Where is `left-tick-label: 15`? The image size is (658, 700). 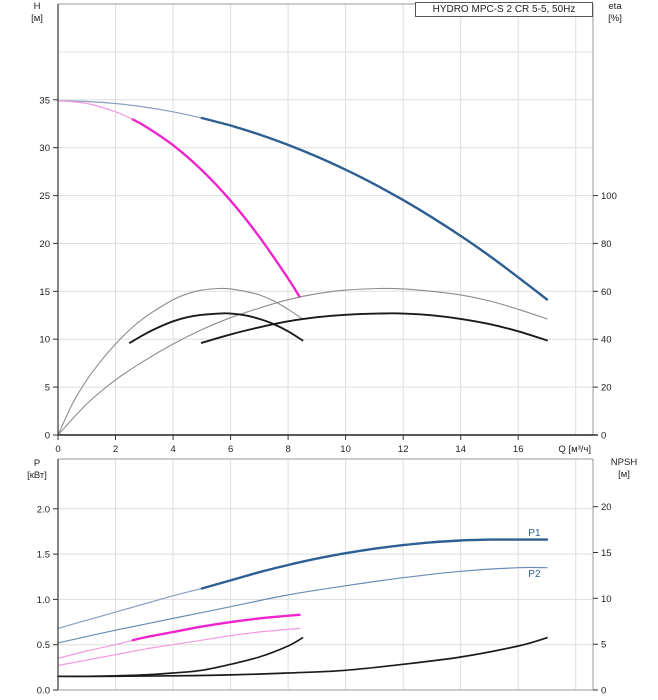 left-tick-label: 15 is located at coordinates (44, 292).